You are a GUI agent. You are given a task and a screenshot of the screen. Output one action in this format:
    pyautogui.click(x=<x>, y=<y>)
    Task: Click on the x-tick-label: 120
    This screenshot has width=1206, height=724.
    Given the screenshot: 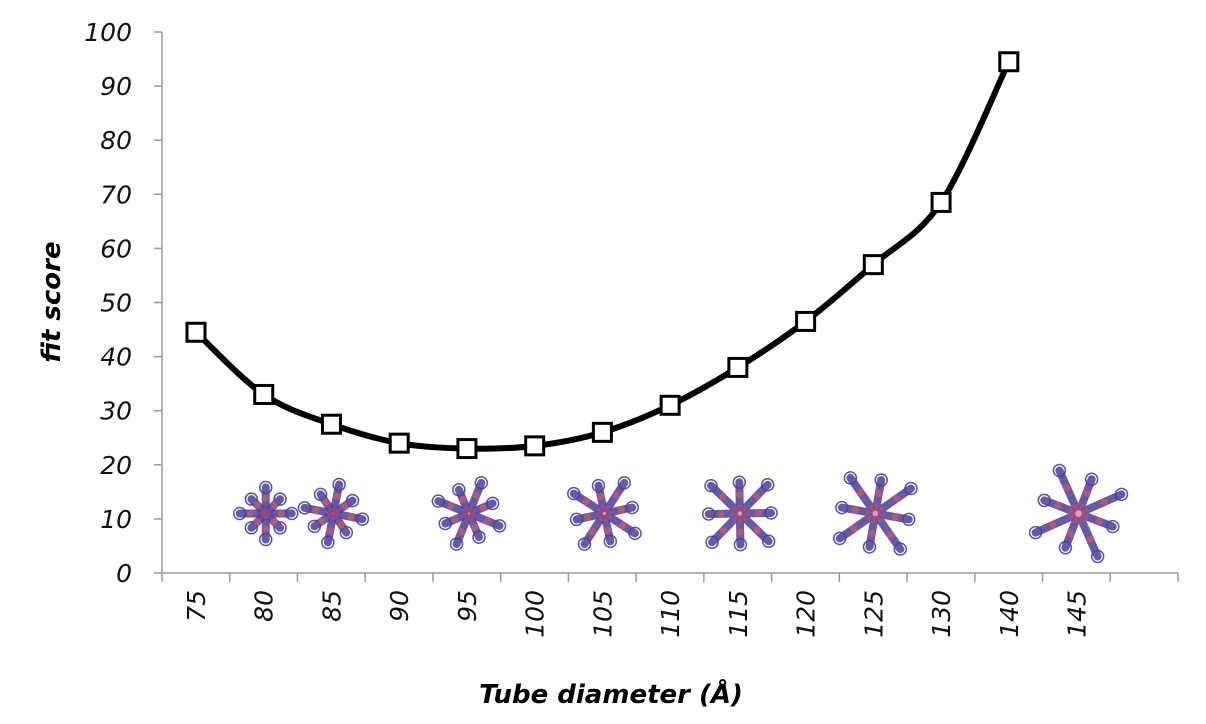 What is the action you would take?
    pyautogui.click(x=806, y=614)
    